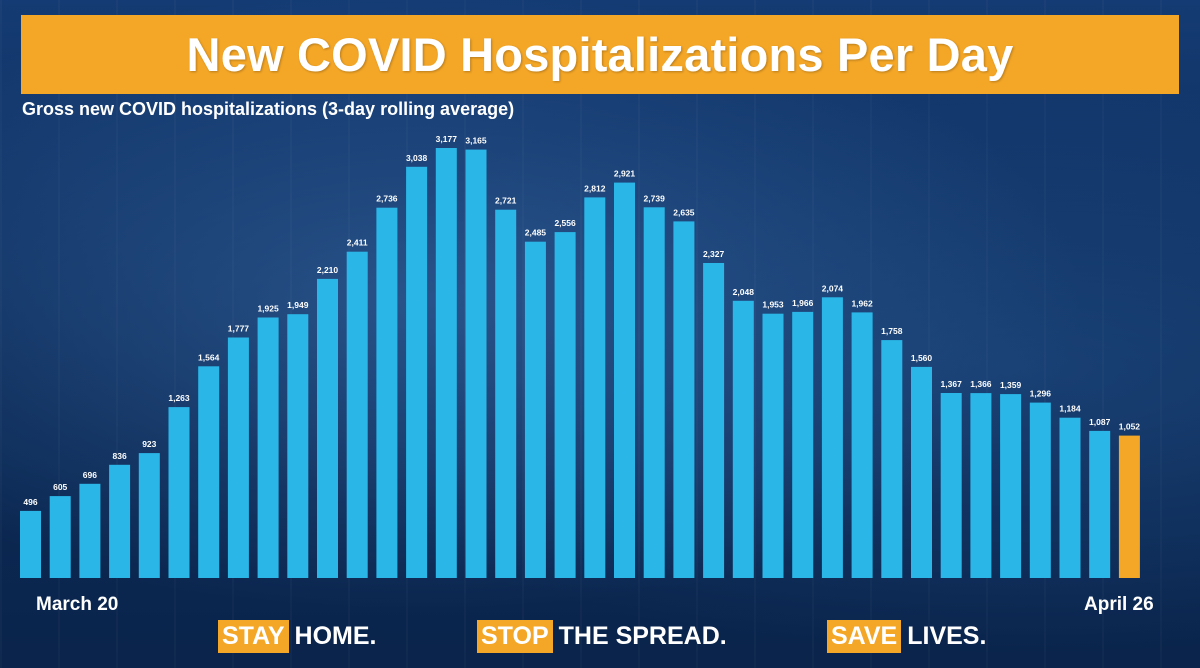  Describe the element at coordinates (642, 635) in the screenshot. I see `footer-text: THE SPREAD.` at that location.